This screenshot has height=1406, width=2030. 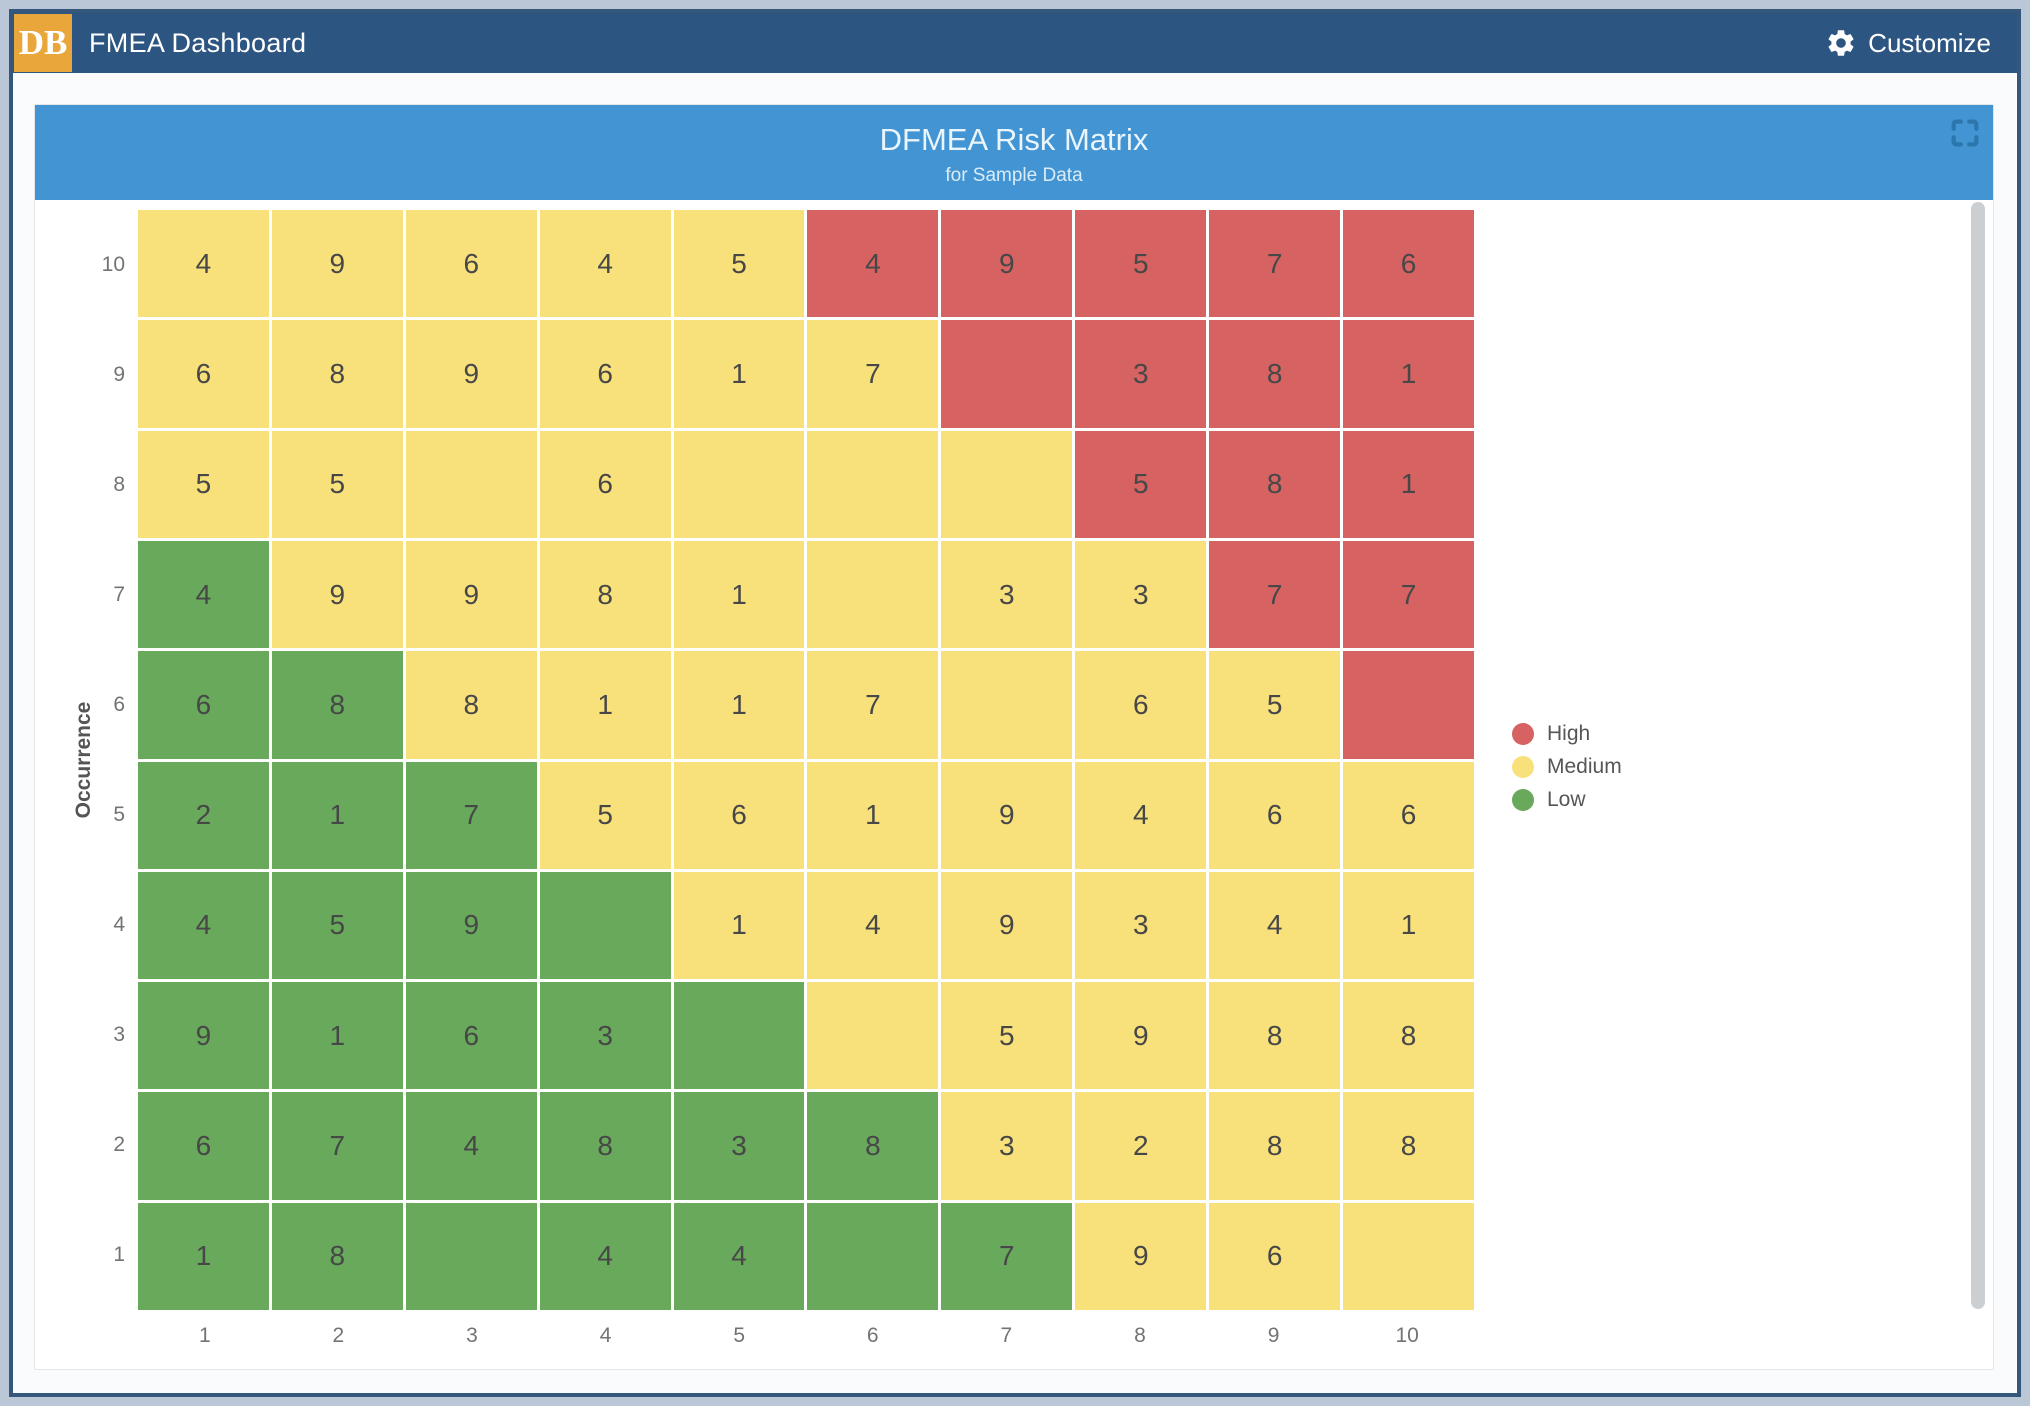 What do you see at coordinates (1965, 133) in the screenshot?
I see `fullscreen-button` at bounding box center [1965, 133].